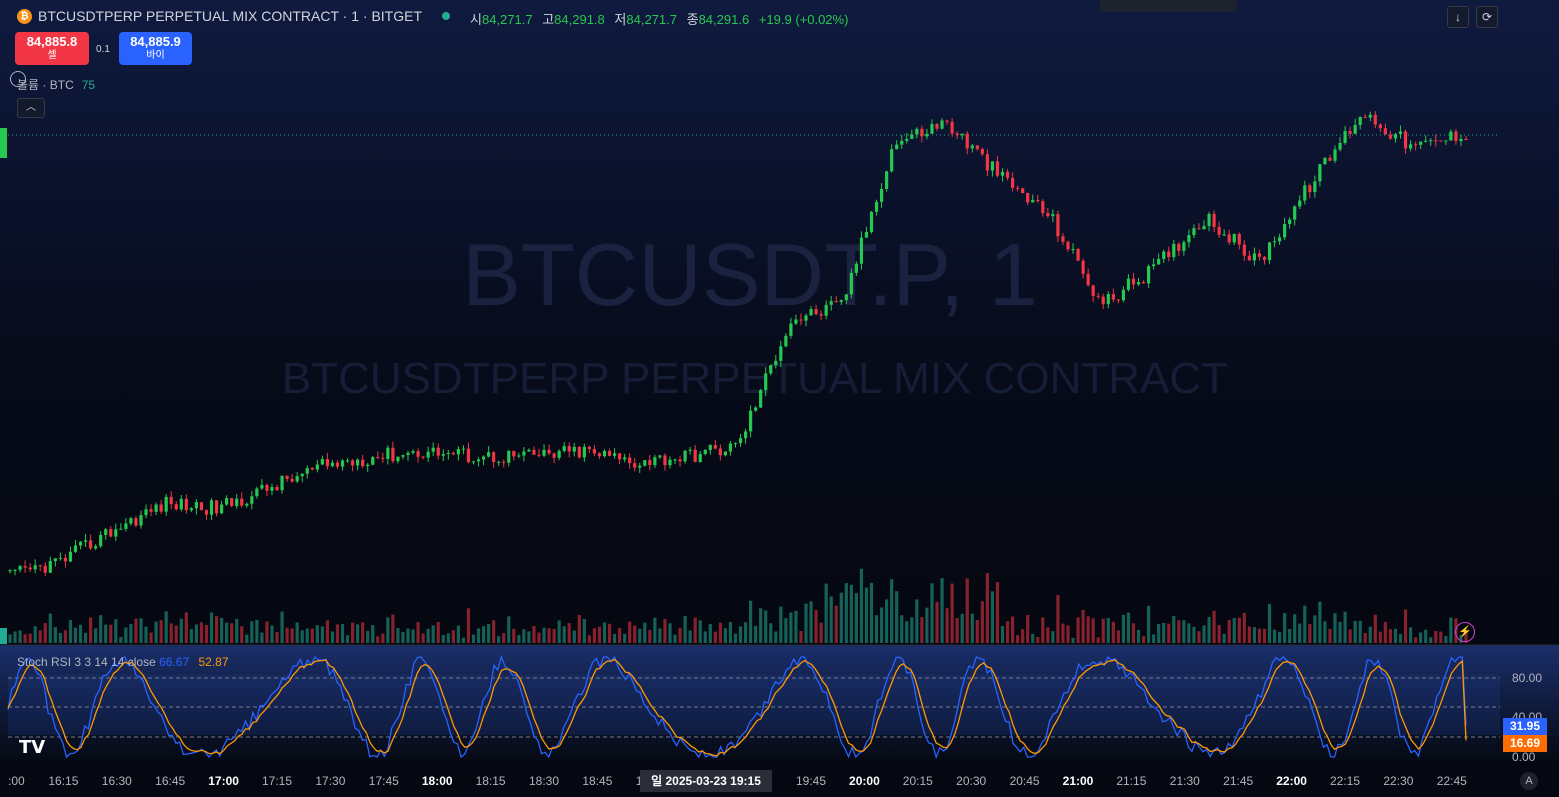 The image size is (1559, 797). Describe the element at coordinates (3, 143) in the screenshot. I see `price-scale-marker` at that location.